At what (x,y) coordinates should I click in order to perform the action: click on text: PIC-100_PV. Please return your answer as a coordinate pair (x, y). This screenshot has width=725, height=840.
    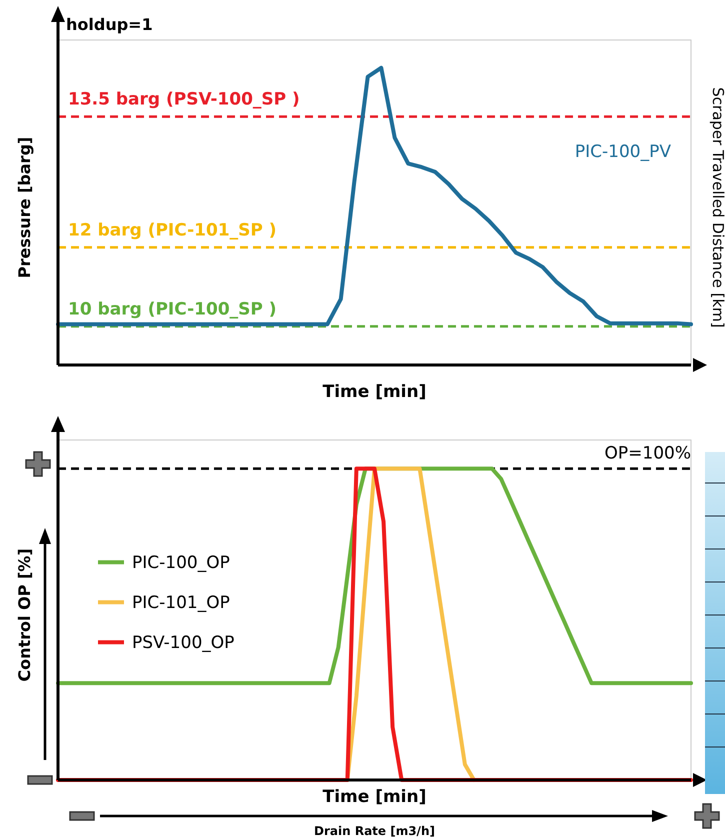
    Looking at the image, I should click on (623, 152).